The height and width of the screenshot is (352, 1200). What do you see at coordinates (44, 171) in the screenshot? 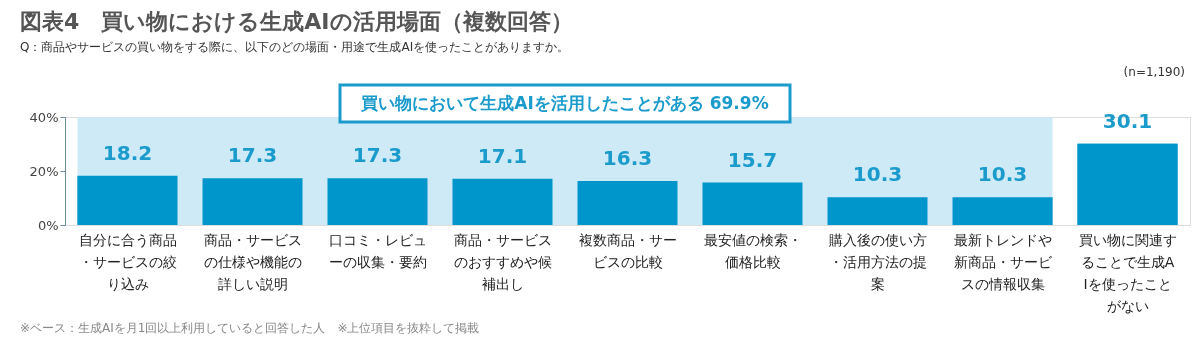
I see `y-tick-label: 20%` at bounding box center [44, 171].